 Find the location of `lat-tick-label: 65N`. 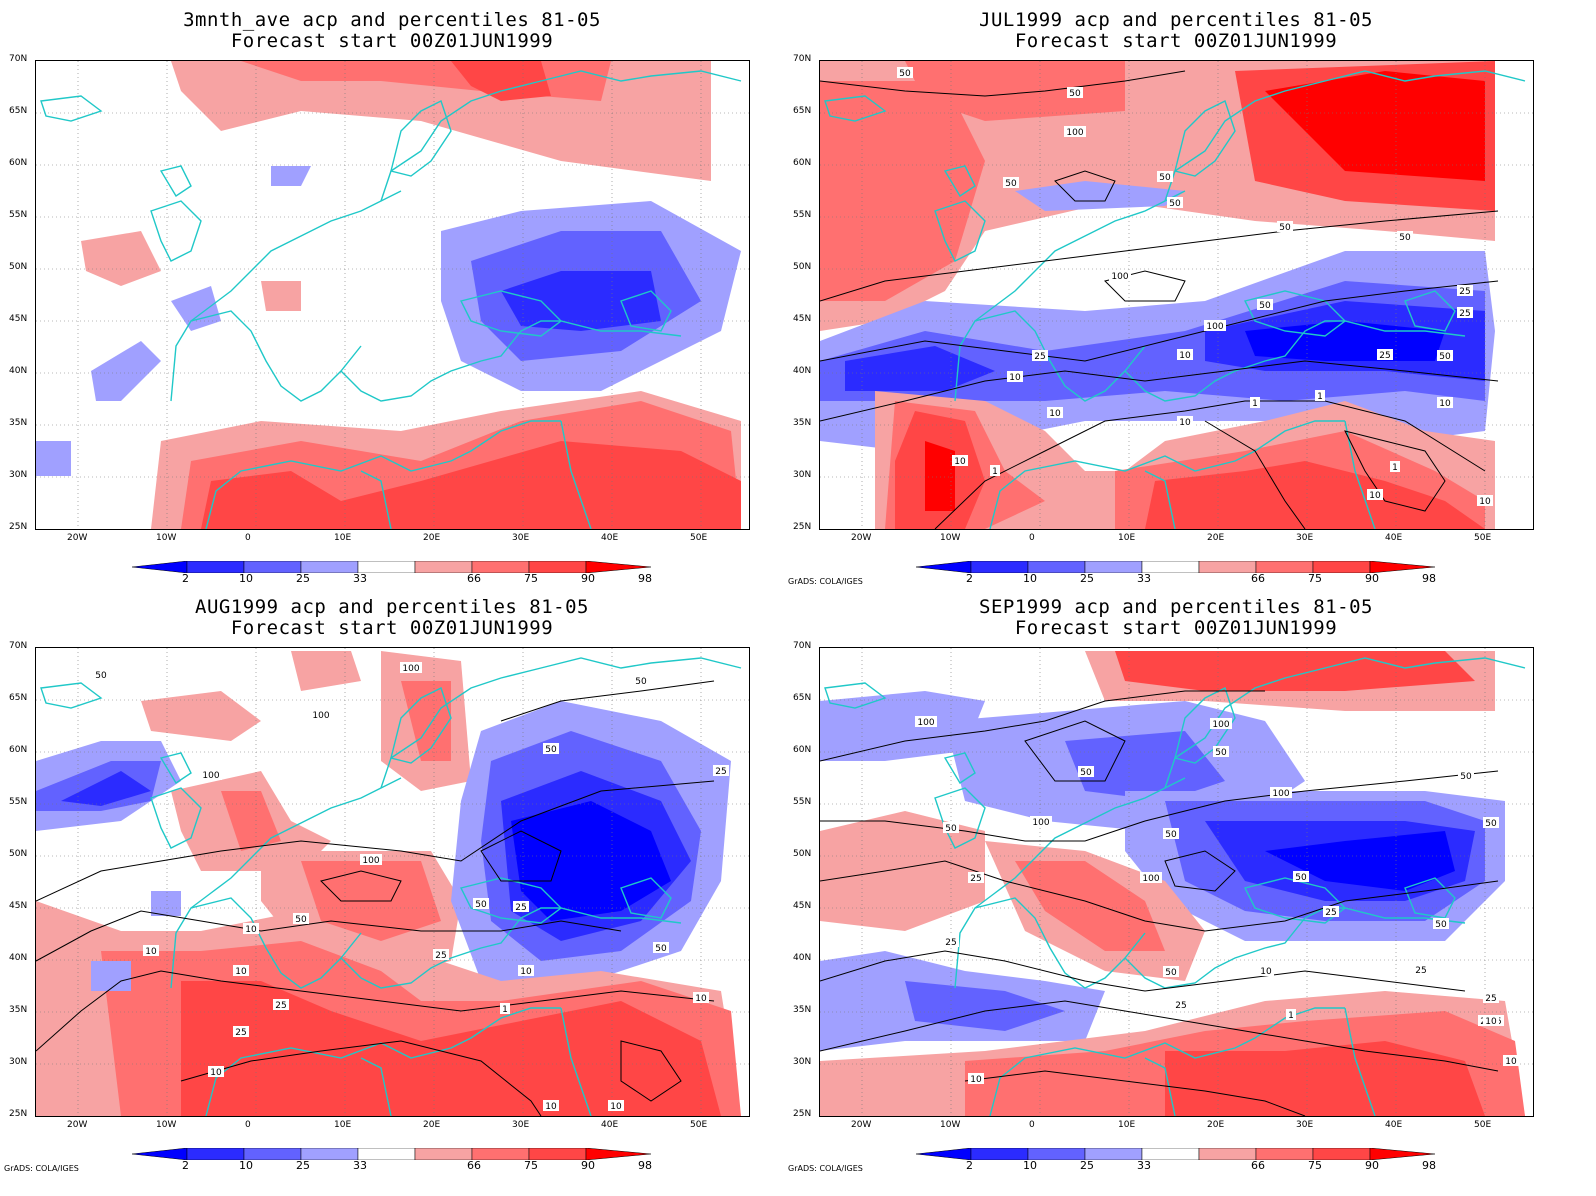

lat-tick-label: 65N is located at coordinates (18, 111).